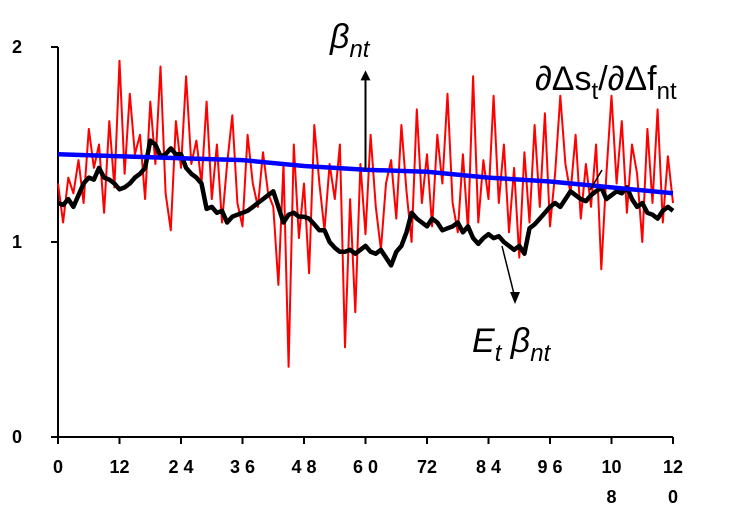 The image size is (739, 509). What do you see at coordinates (58, 467) in the screenshot?
I see `x-tick-label: 0` at bounding box center [58, 467].